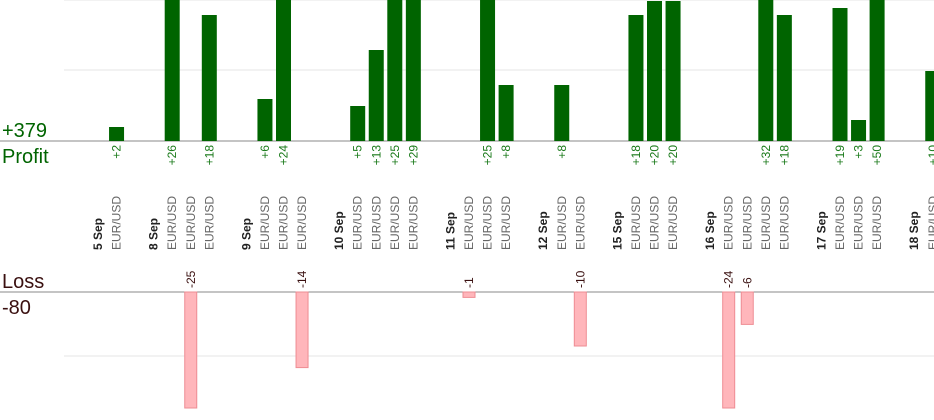 This screenshot has height=420, width=934. I want to click on profit-value-label: +5, so click(358, 152).